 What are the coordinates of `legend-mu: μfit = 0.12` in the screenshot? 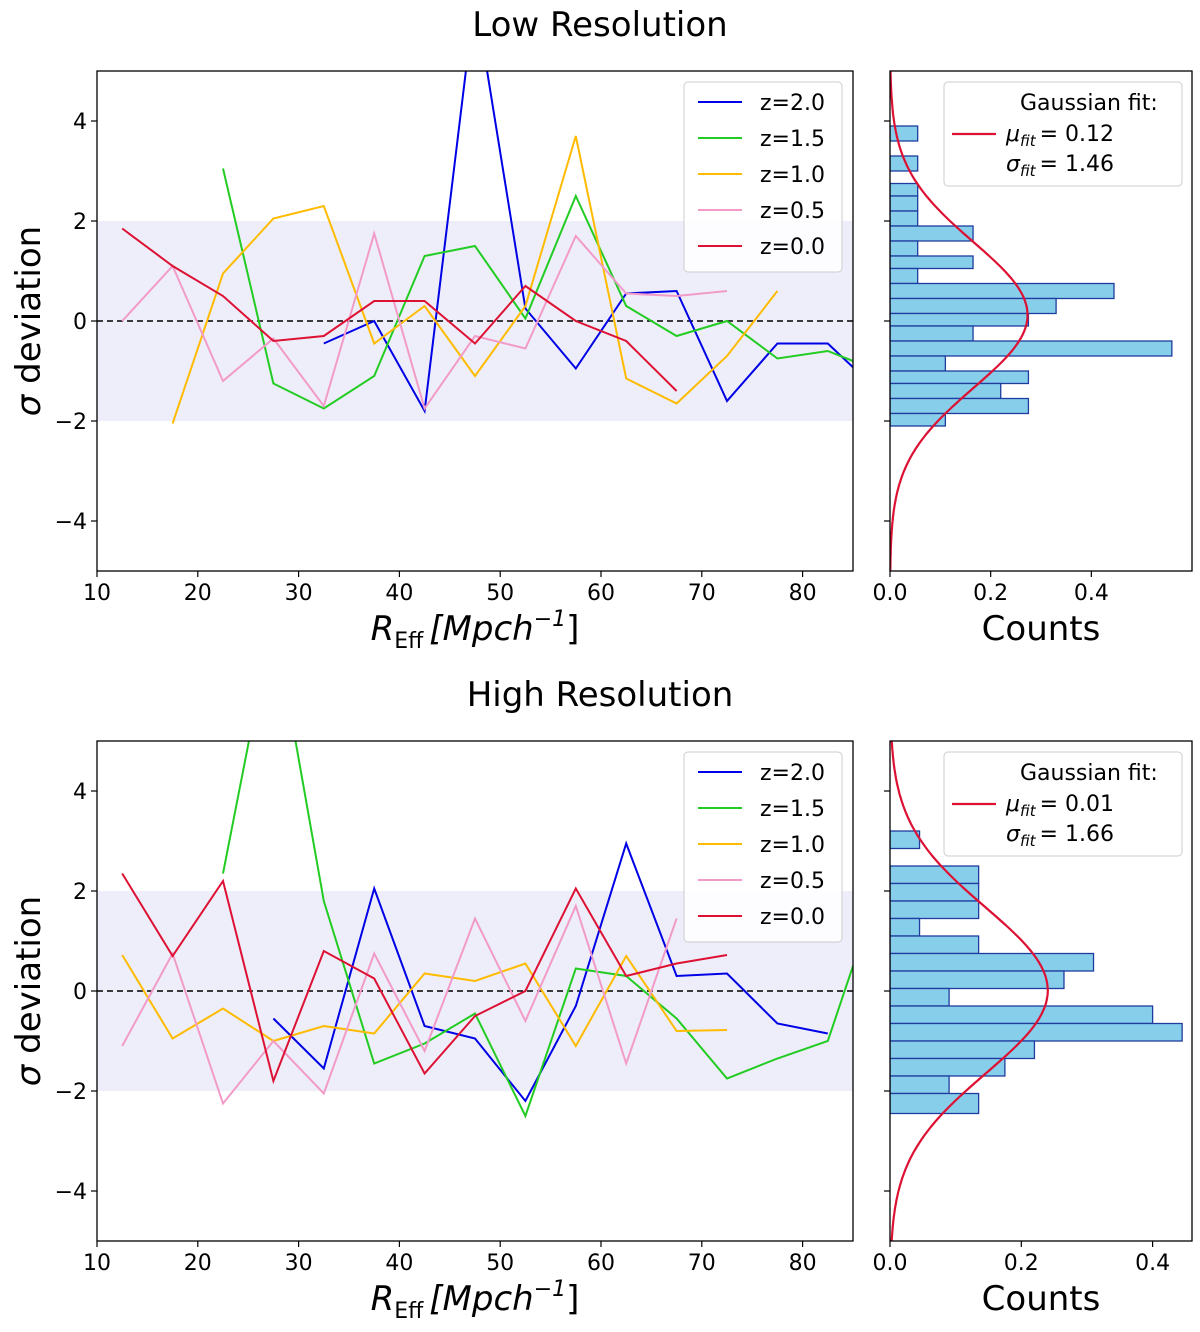 It's located at (1059, 136).